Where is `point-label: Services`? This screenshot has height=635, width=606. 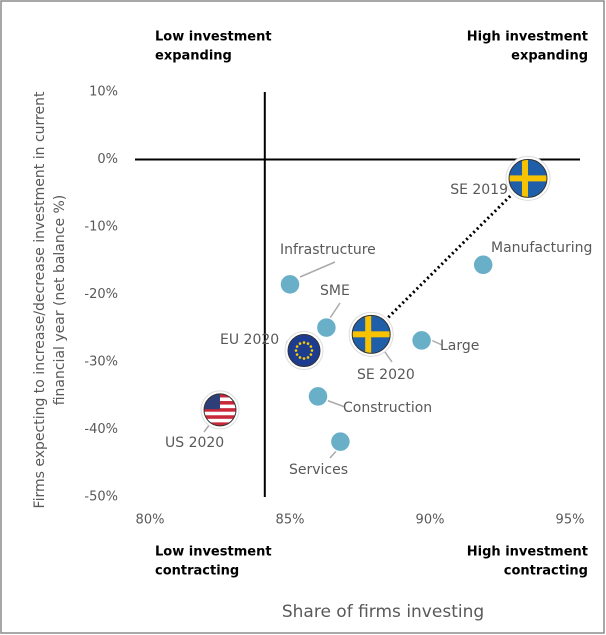 point-label: Services is located at coordinates (318, 470).